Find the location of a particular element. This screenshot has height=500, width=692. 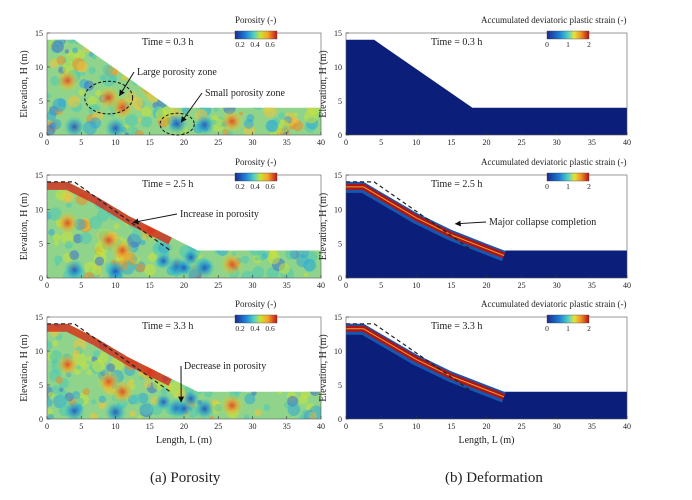

x-tick-label: 5 is located at coordinates (381, 142).